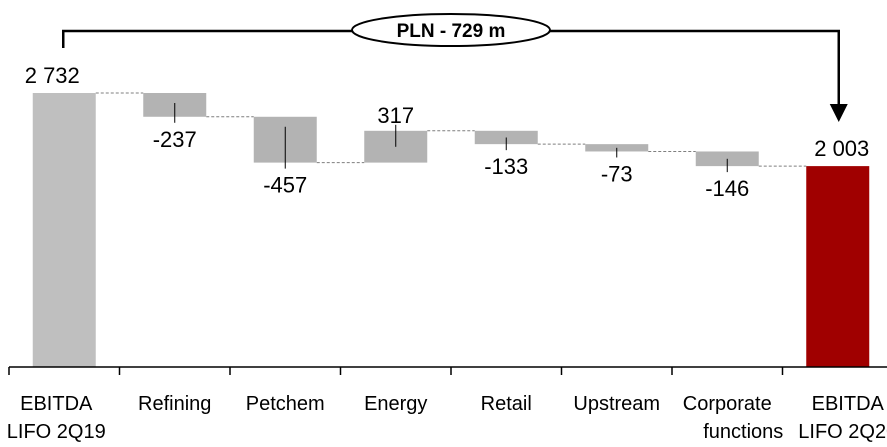  I want to click on value-label-4: -133, so click(506, 166).